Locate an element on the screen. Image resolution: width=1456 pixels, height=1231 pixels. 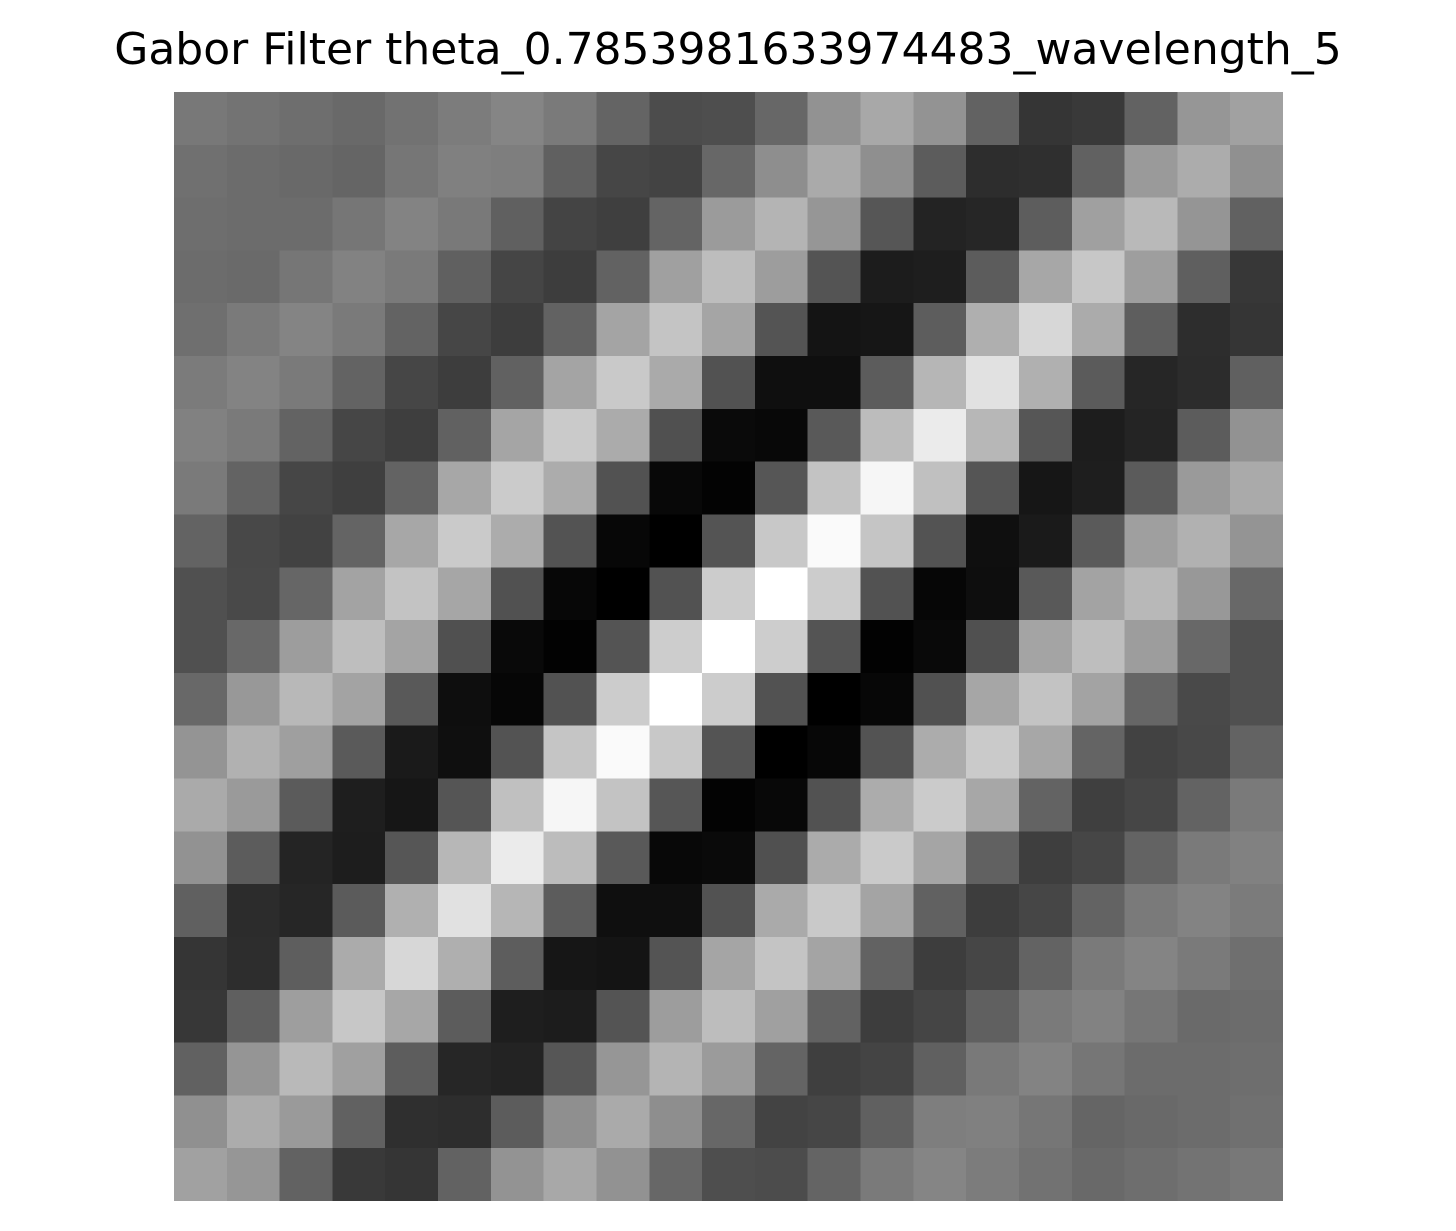
heatmap-cell-r14-c19 is located at coordinates (1204, 858).